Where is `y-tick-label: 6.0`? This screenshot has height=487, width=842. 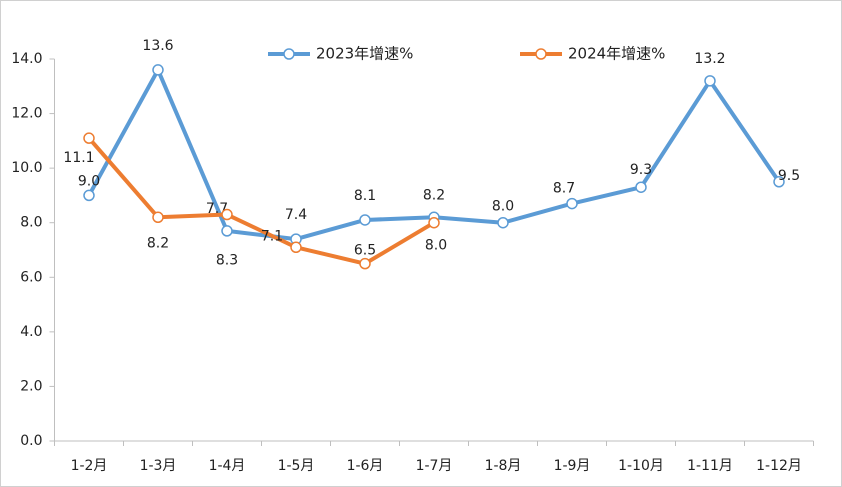
y-tick-label: 6.0 is located at coordinates (31, 277).